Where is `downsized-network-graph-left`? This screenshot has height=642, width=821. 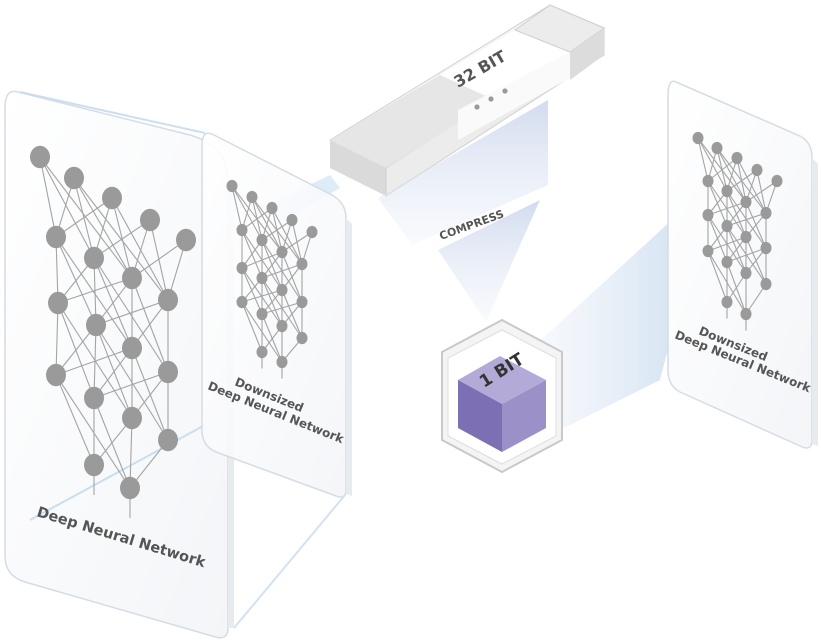
downsized-network-graph-left is located at coordinates (272, 279).